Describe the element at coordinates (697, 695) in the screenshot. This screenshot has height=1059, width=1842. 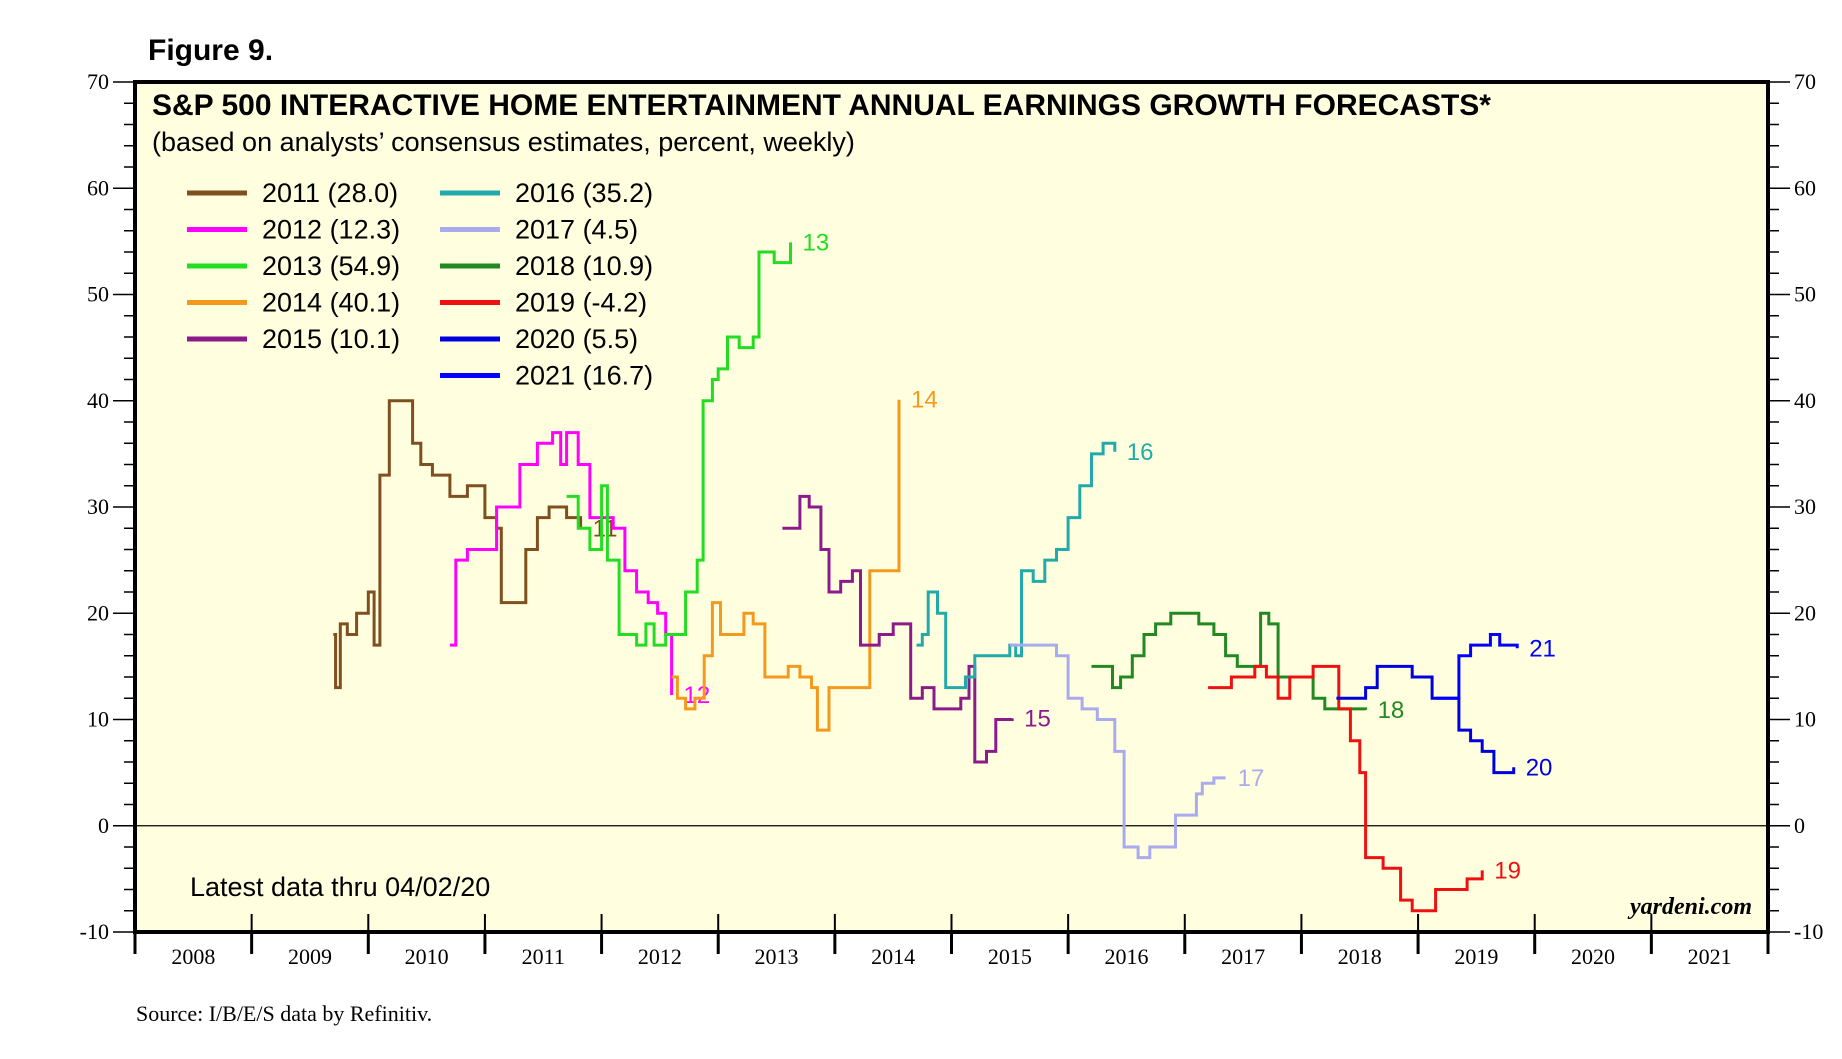
I see `series-end-label-12: 12` at that location.